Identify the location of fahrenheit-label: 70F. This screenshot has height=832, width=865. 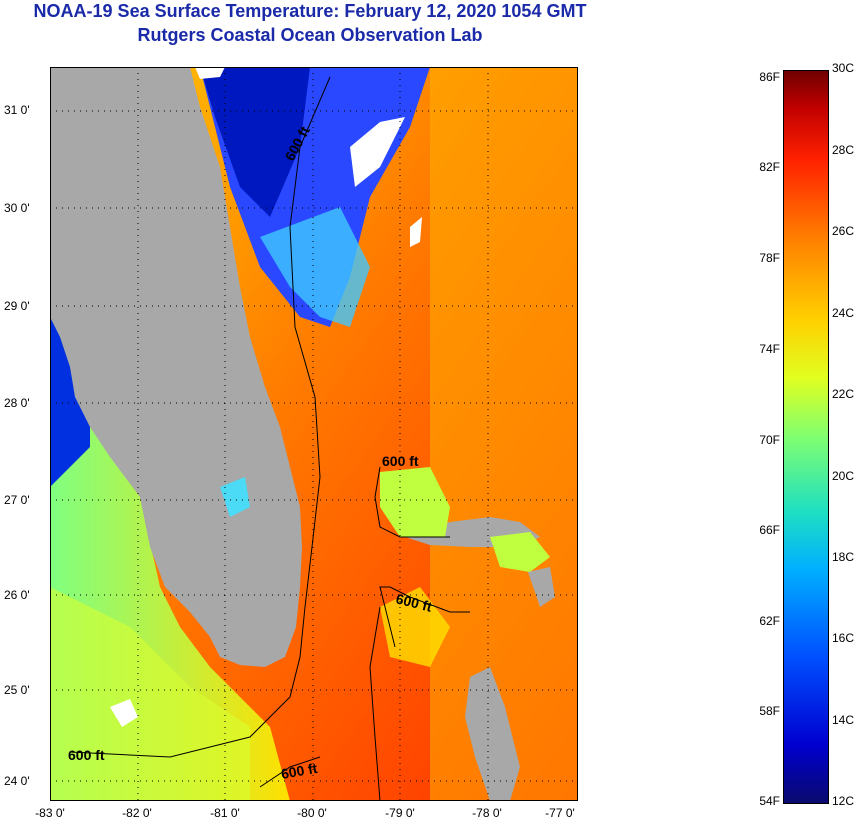
(769, 440).